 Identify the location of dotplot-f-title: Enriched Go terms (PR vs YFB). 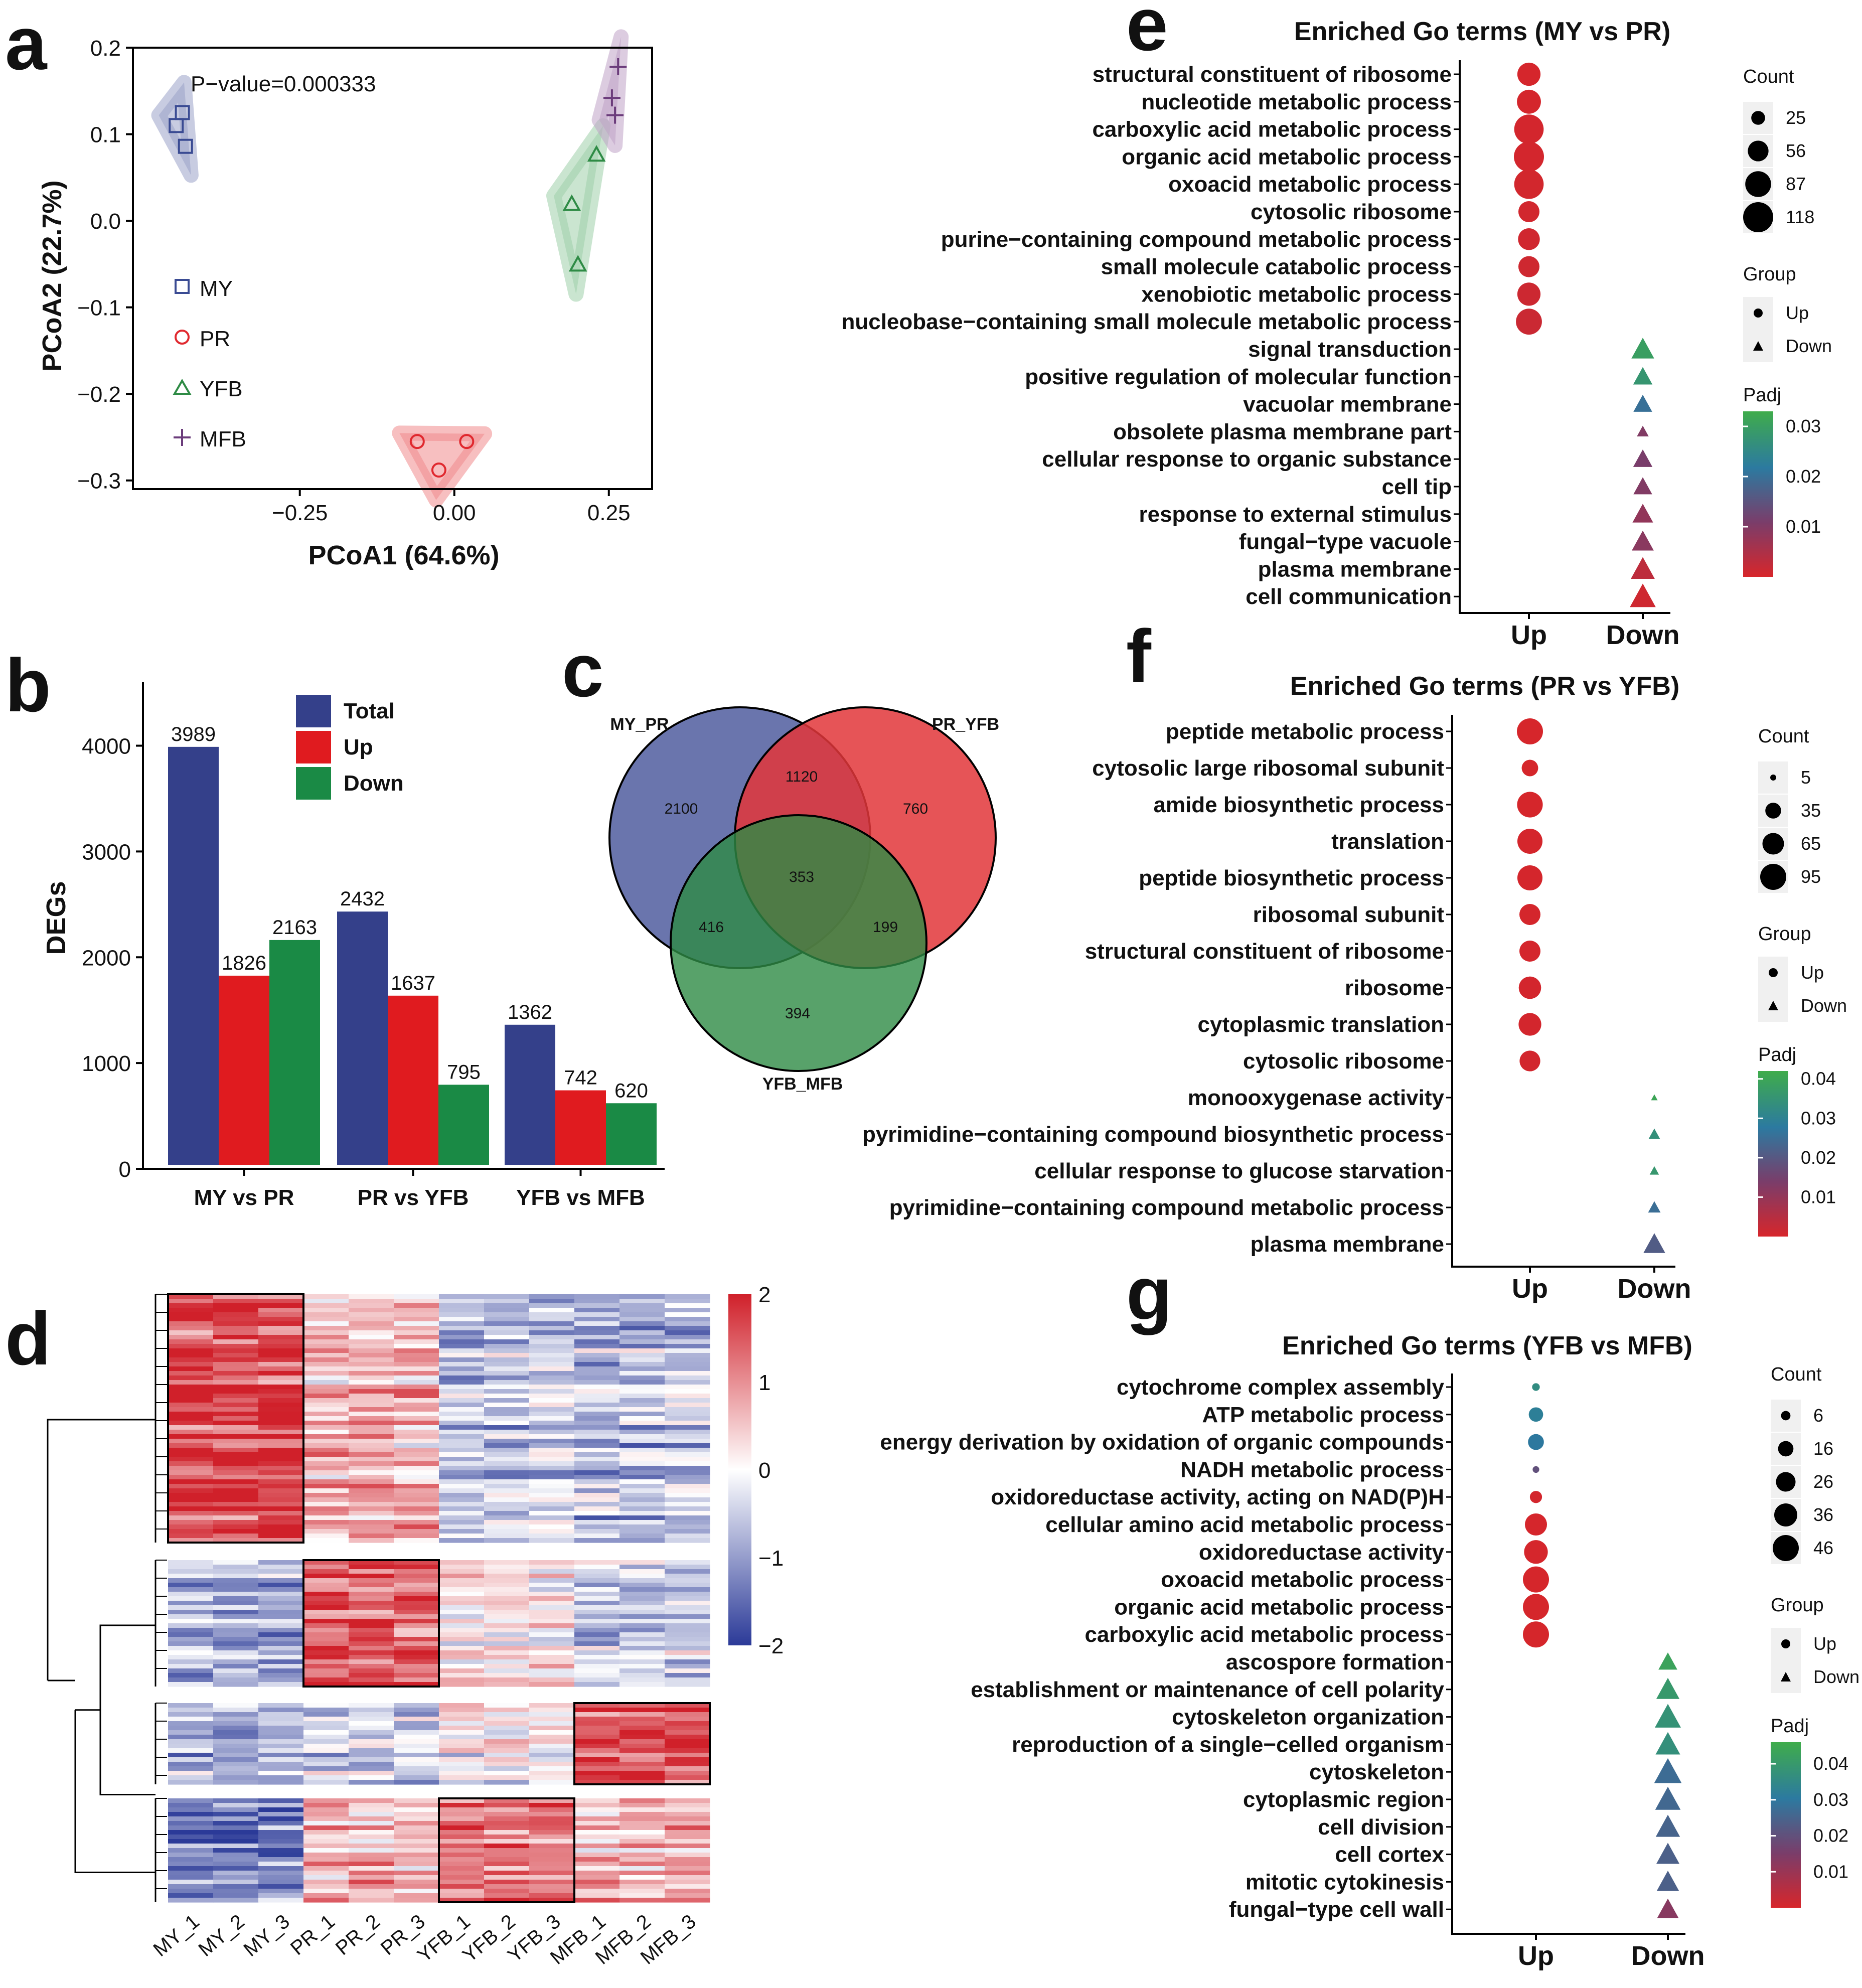
(1484, 686).